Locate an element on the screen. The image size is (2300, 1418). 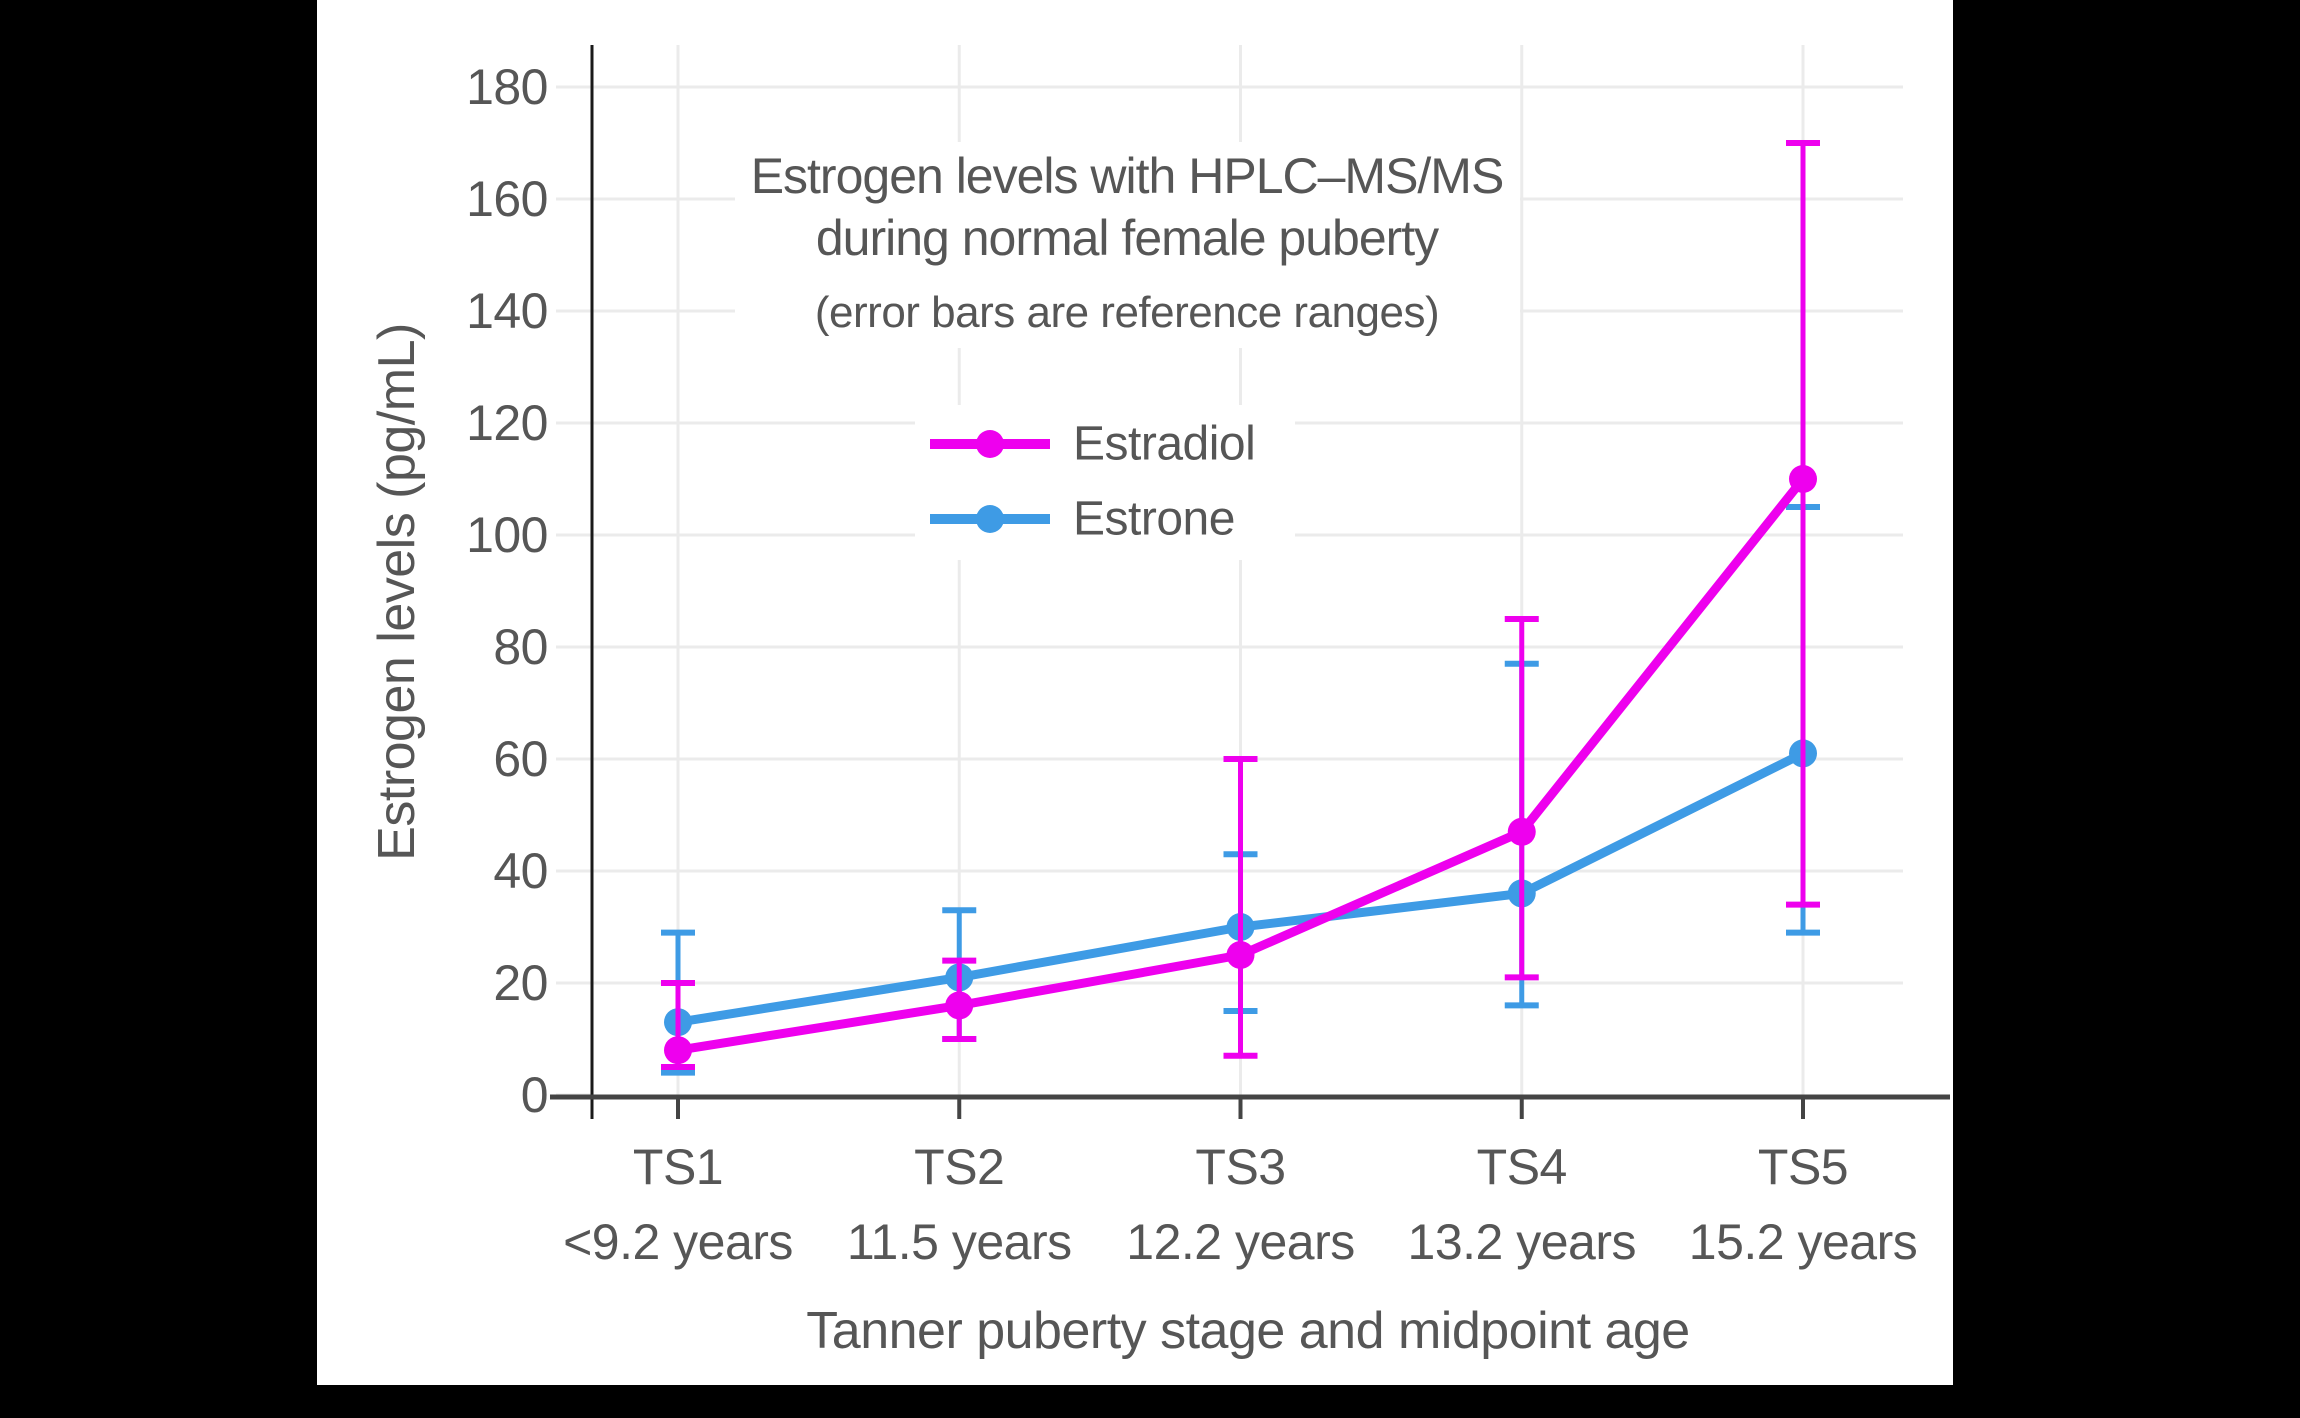
x-tick-label: TS5 is located at coordinates (1803, 1167).